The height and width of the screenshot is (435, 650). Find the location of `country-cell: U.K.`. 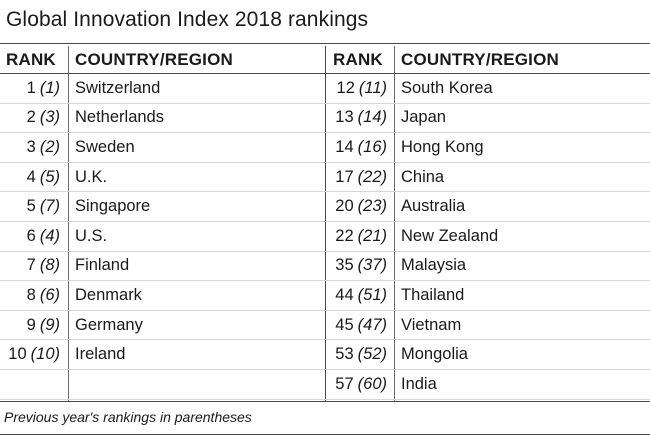

country-cell: U.K. is located at coordinates (91, 176).